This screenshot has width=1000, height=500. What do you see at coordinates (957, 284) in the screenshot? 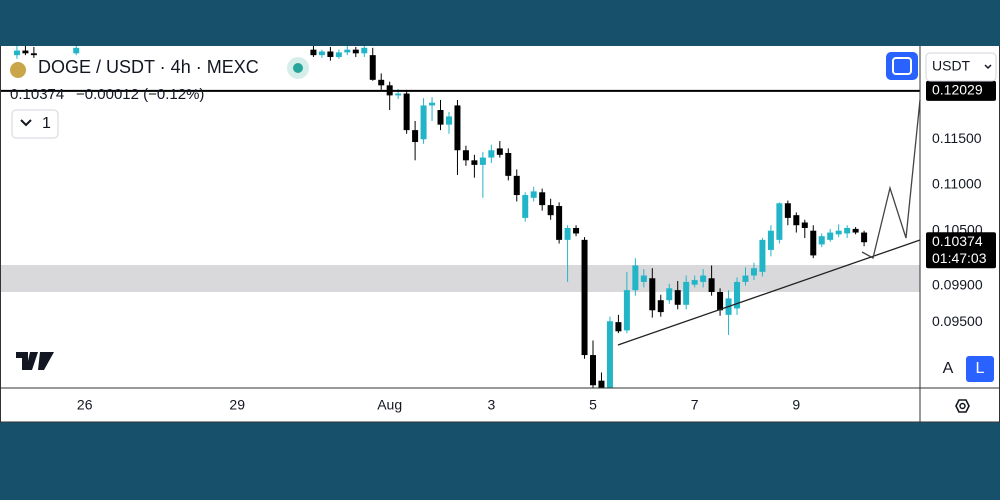
I see `y-tick-label: 0.09900` at bounding box center [957, 284].